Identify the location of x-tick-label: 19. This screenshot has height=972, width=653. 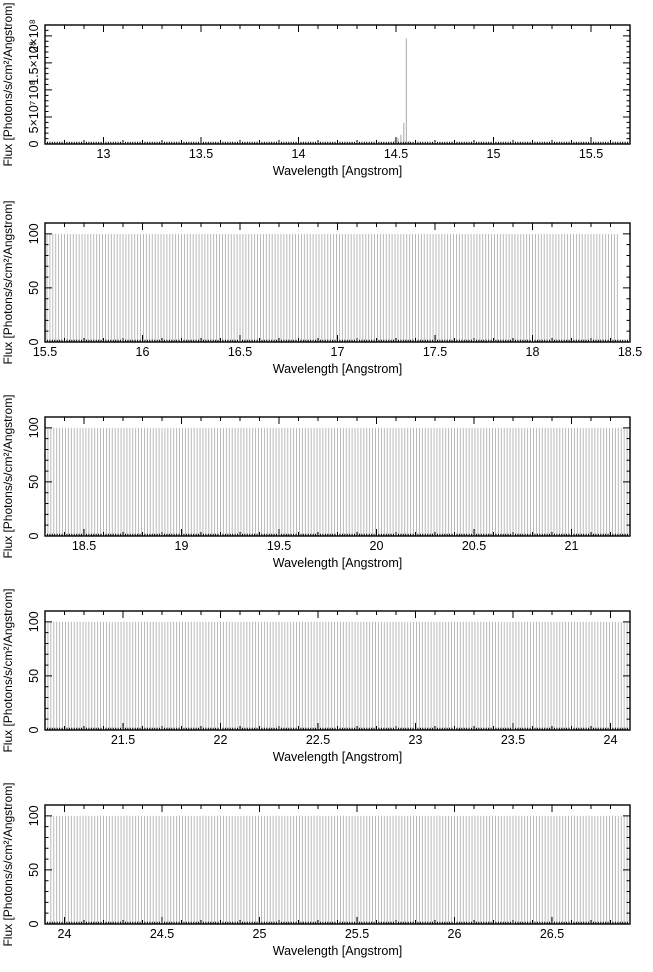
(182, 546).